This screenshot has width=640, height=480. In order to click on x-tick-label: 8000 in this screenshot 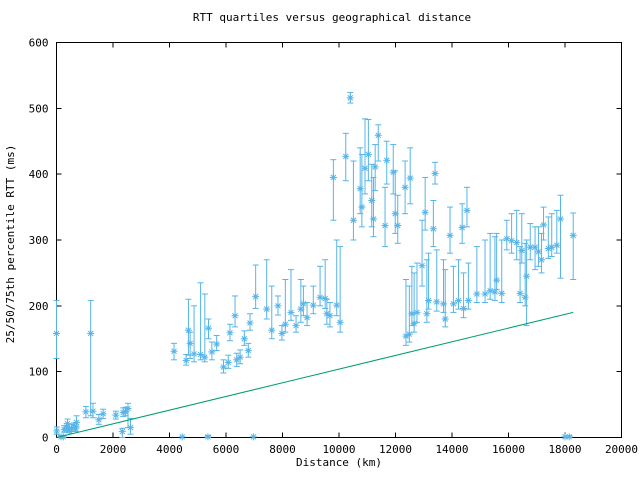, I will do `click(282, 449)`.